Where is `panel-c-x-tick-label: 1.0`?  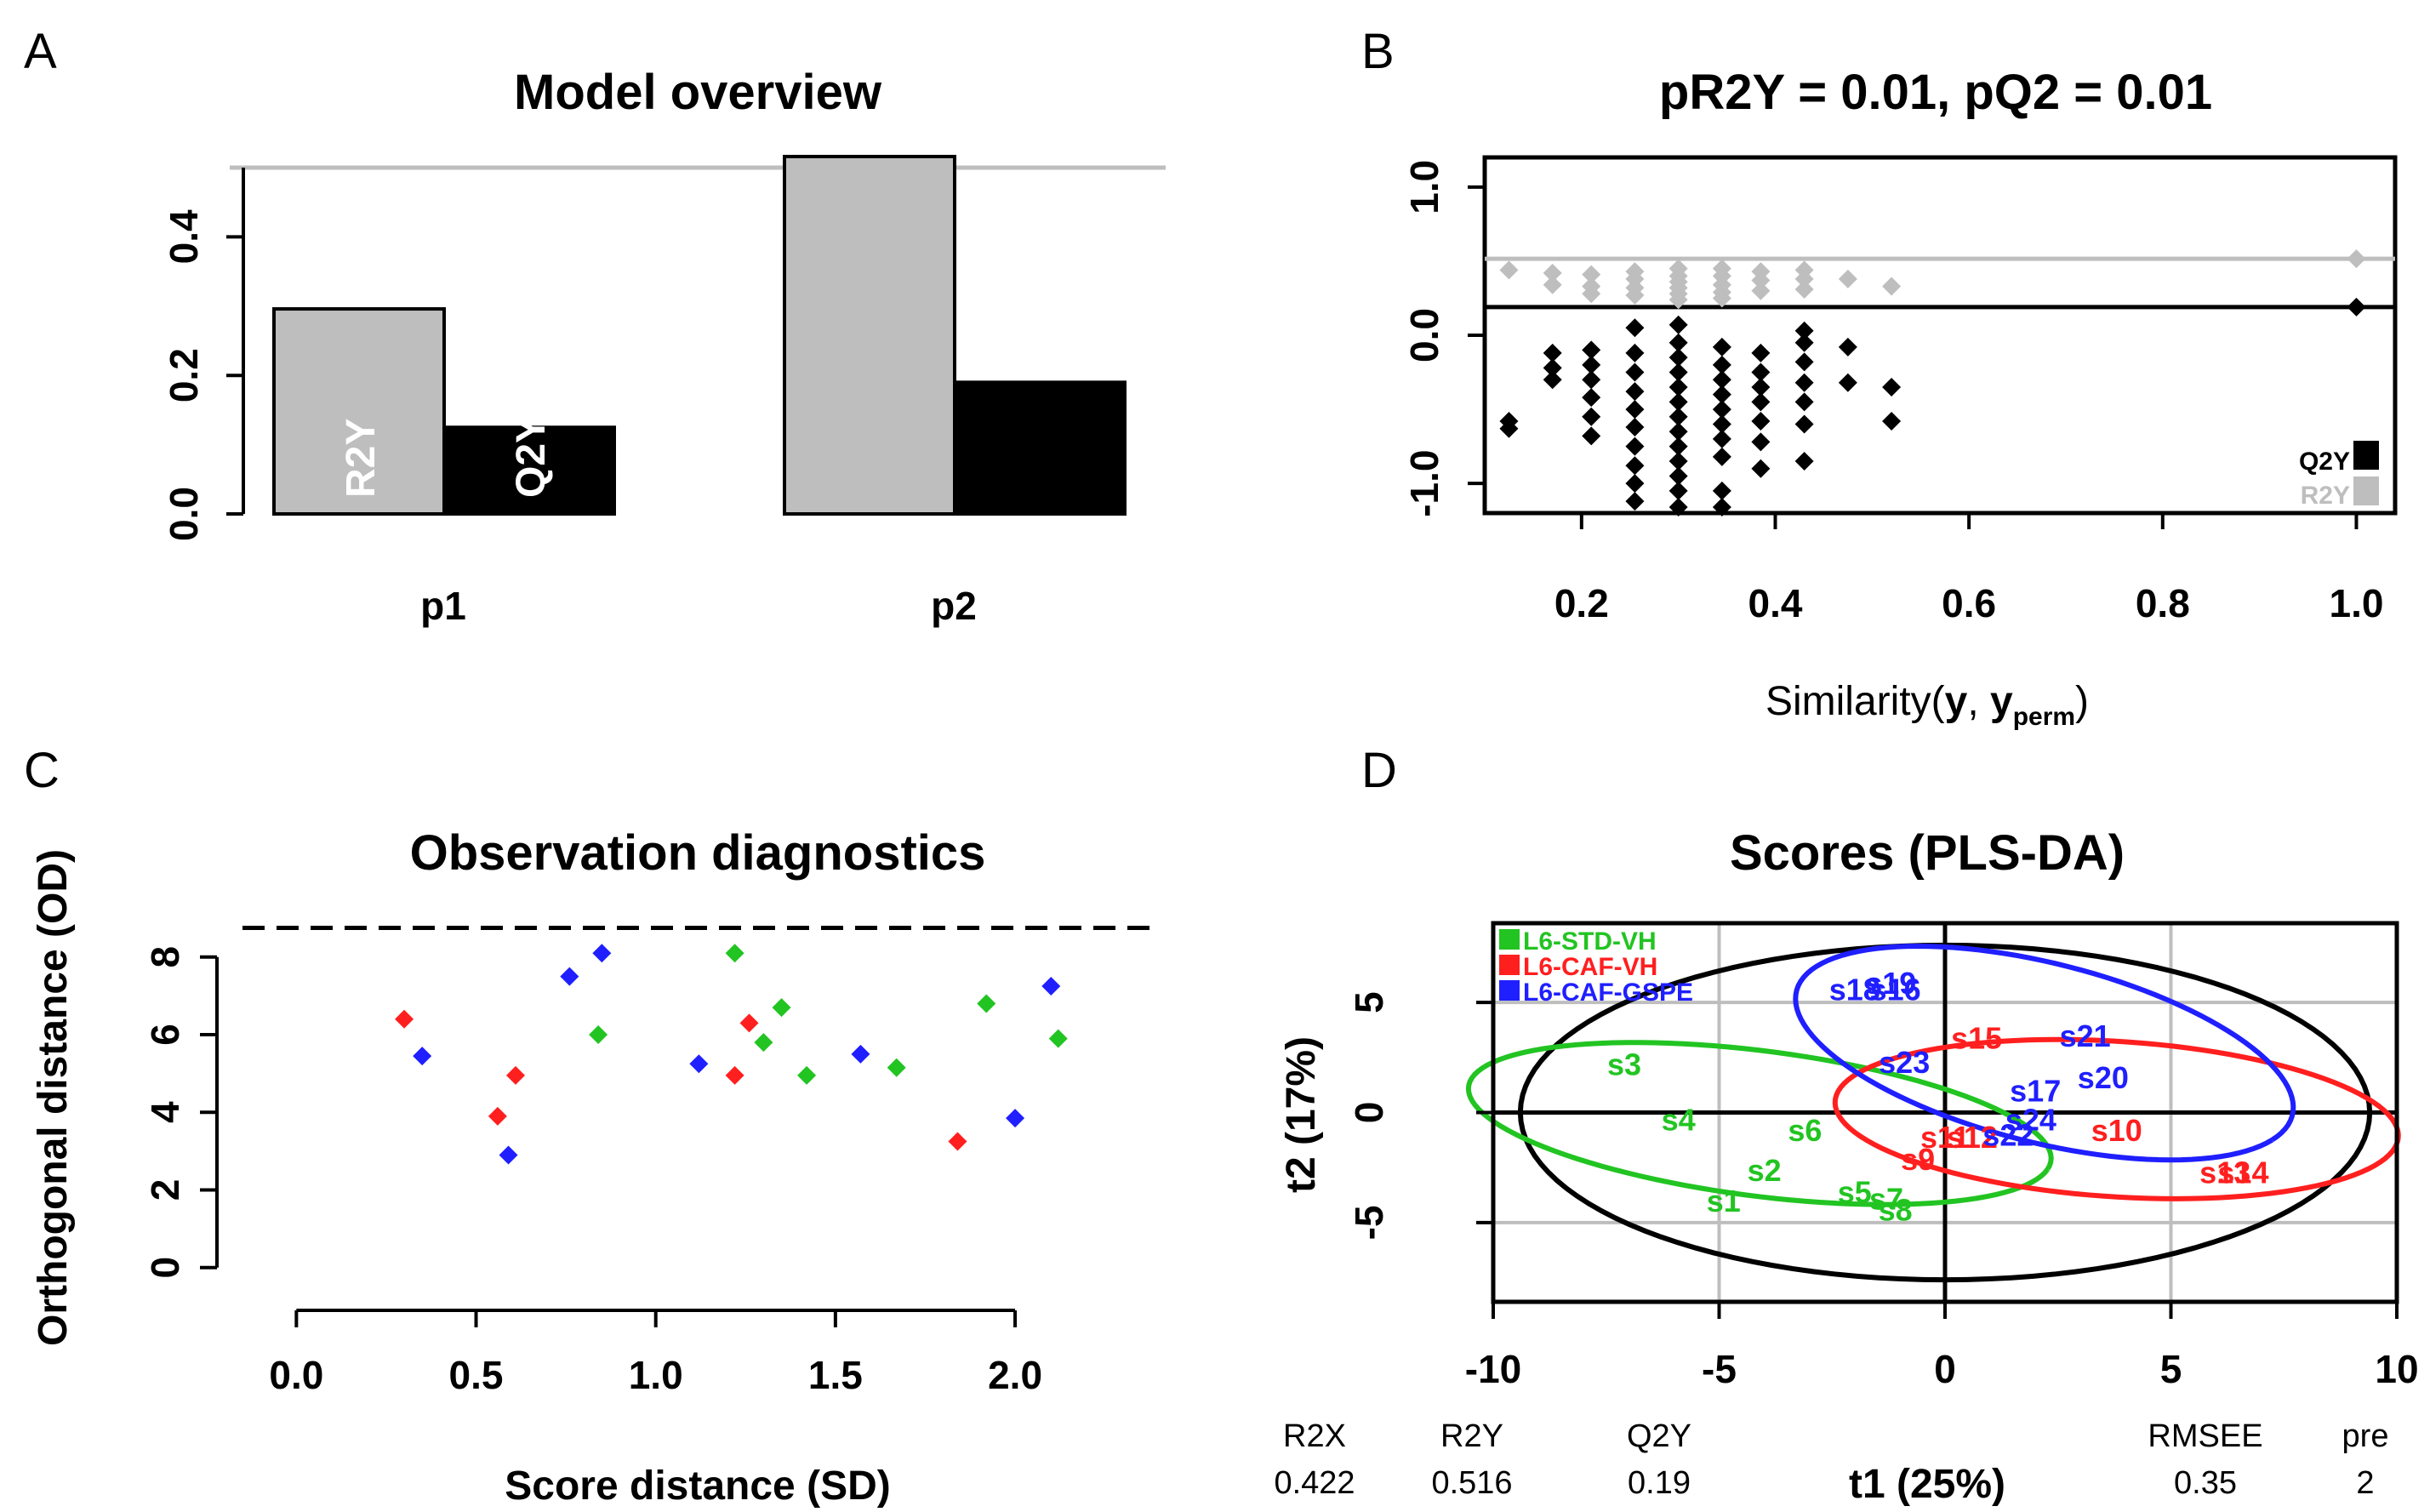
panel-c-x-tick-label: 1.0 is located at coordinates (656, 1375).